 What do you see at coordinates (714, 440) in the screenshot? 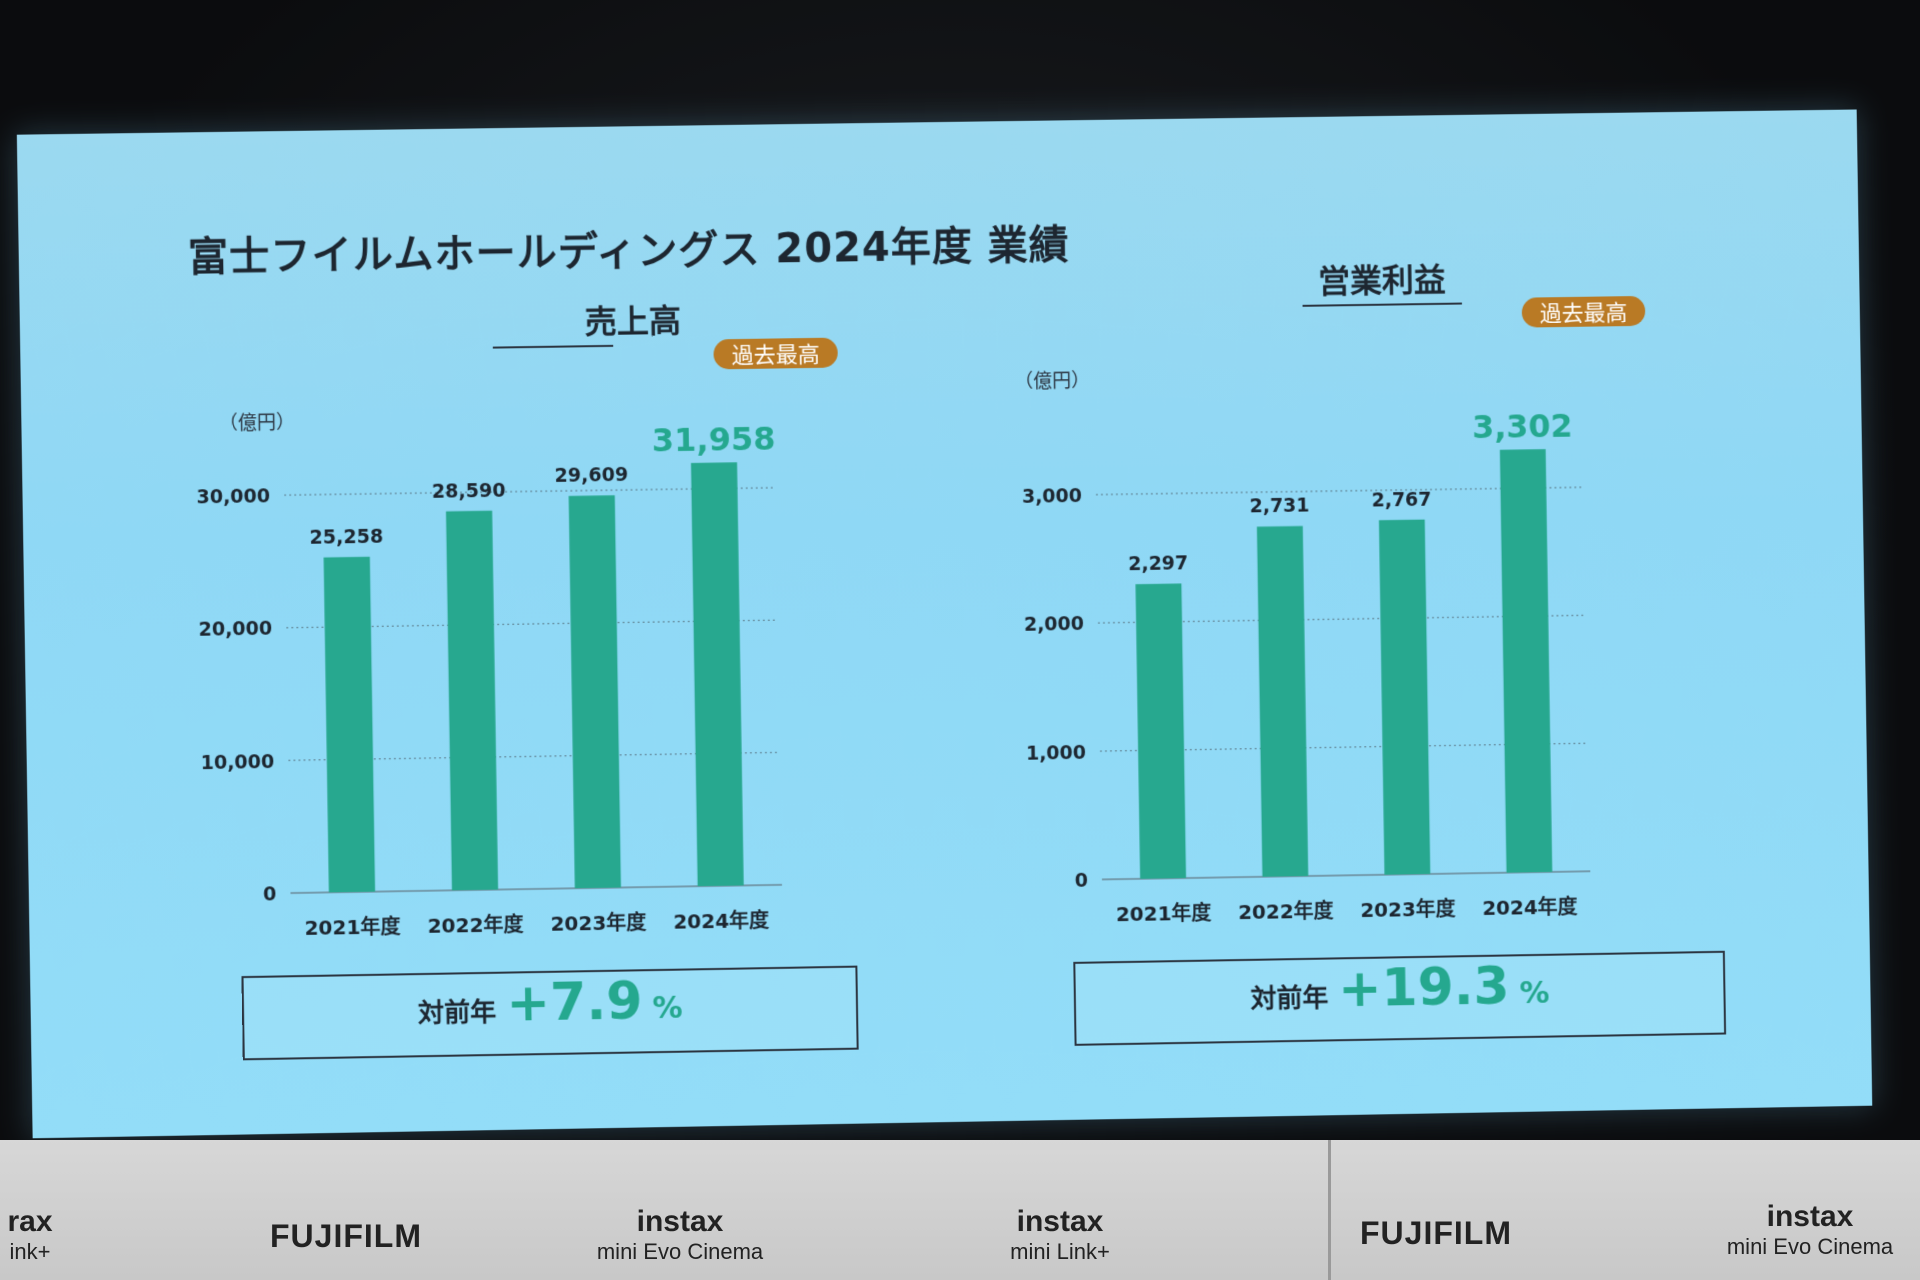
I see `data-label-highlight: 31,958` at bounding box center [714, 440].